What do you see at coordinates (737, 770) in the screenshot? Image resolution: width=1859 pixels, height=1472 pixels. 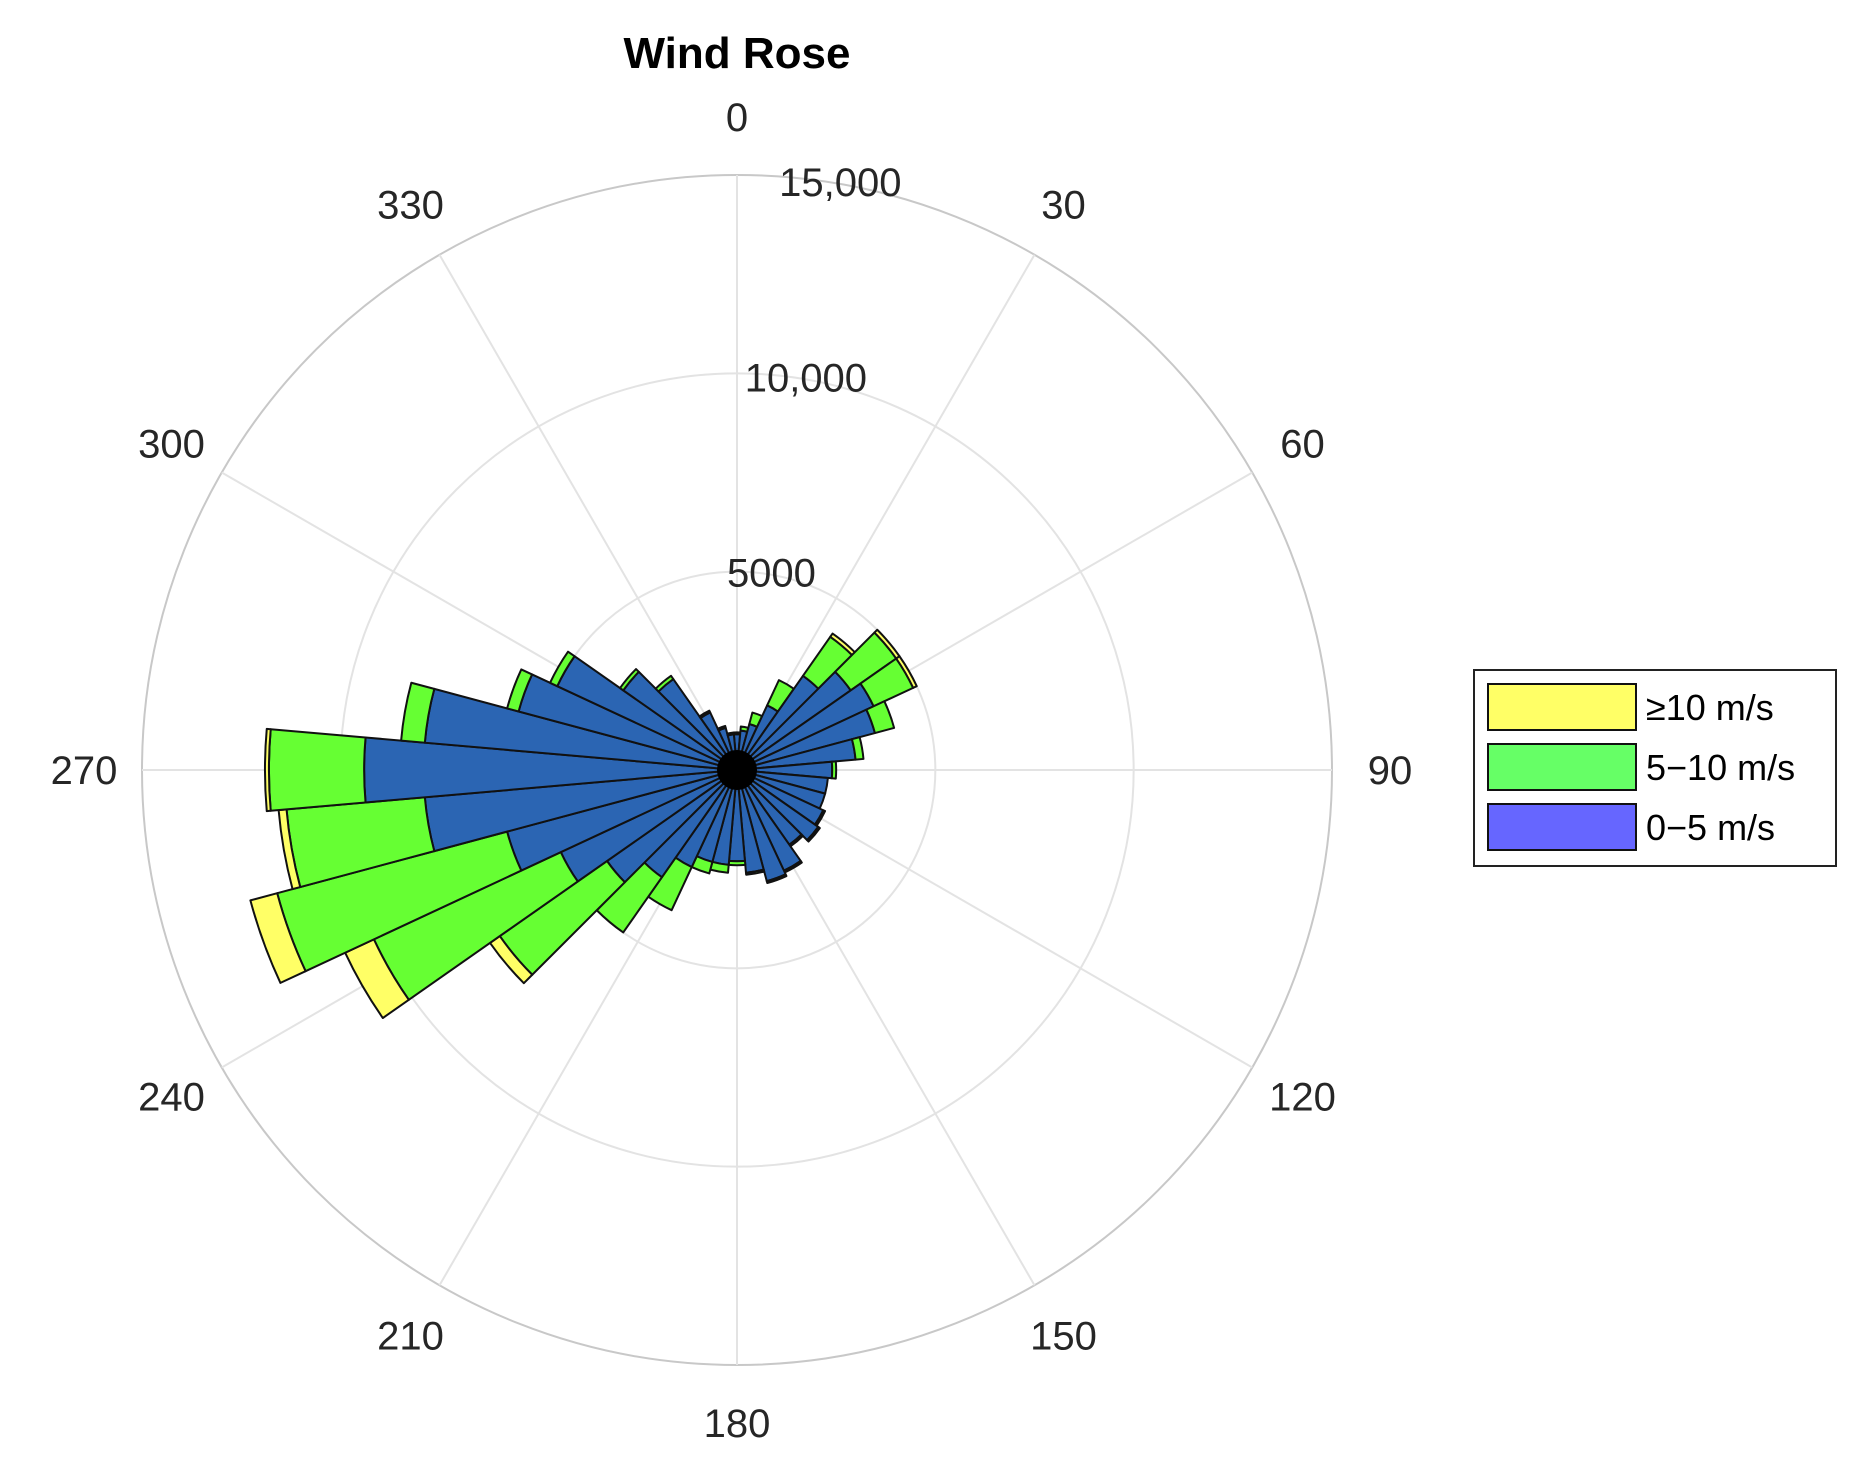 I see `center-hub` at bounding box center [737, 770].